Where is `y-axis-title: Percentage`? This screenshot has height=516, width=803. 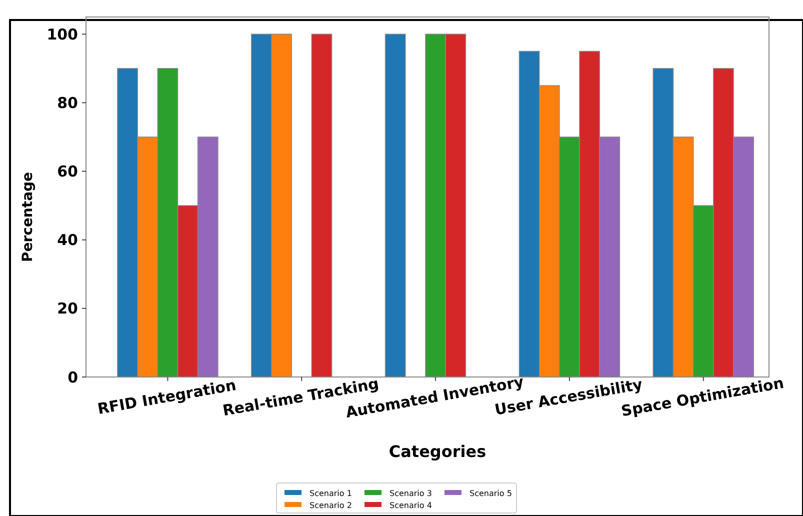
y-axis-title: Percentage is located at coordinates (28, 217).